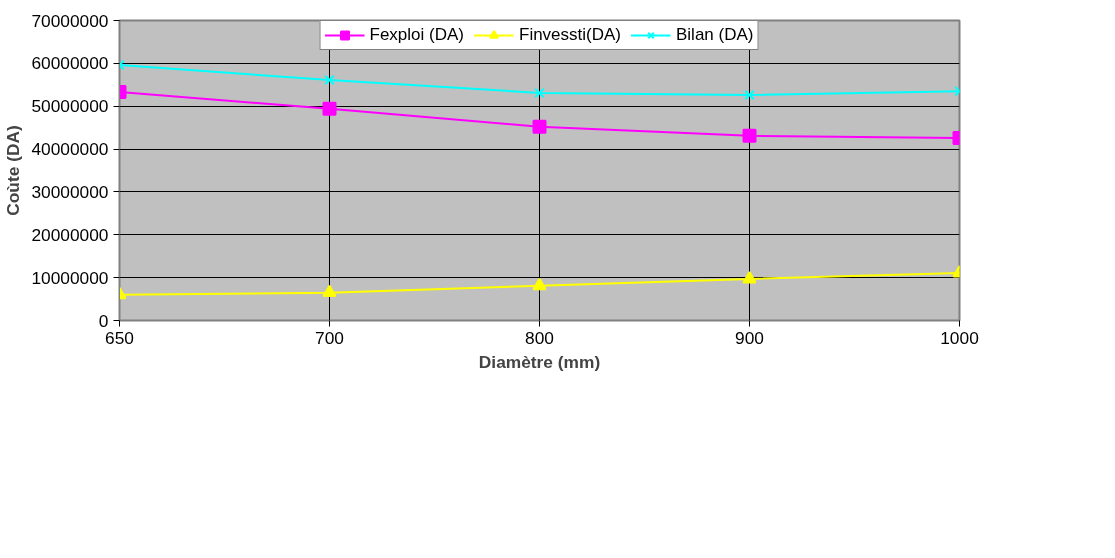  Describe the element at coordinates (749, 337) in the screenshot. I see `x-tick-label: 900` at that location.